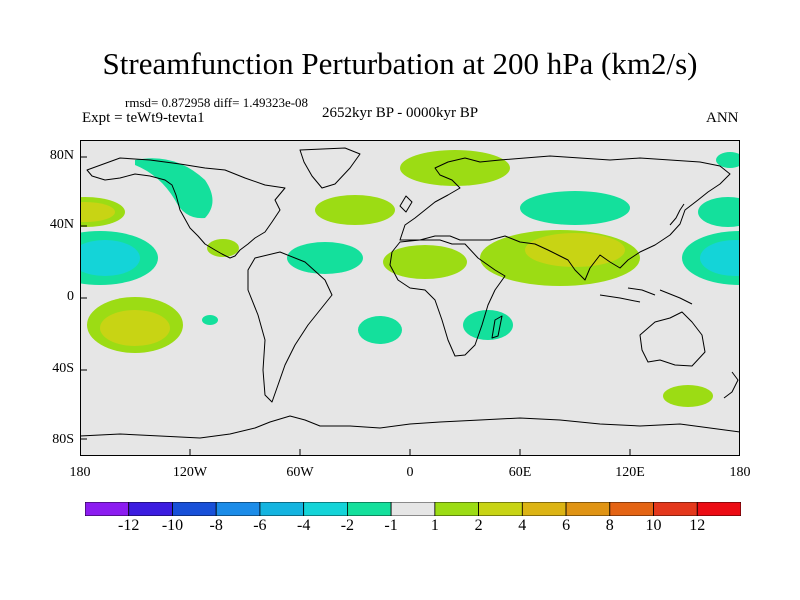 Image resolution: width=800 pixels, height=600 pixels. Describe the element at coordinates (260, 525) in the screenshot. I see `colorbar-label: -6` at that location.